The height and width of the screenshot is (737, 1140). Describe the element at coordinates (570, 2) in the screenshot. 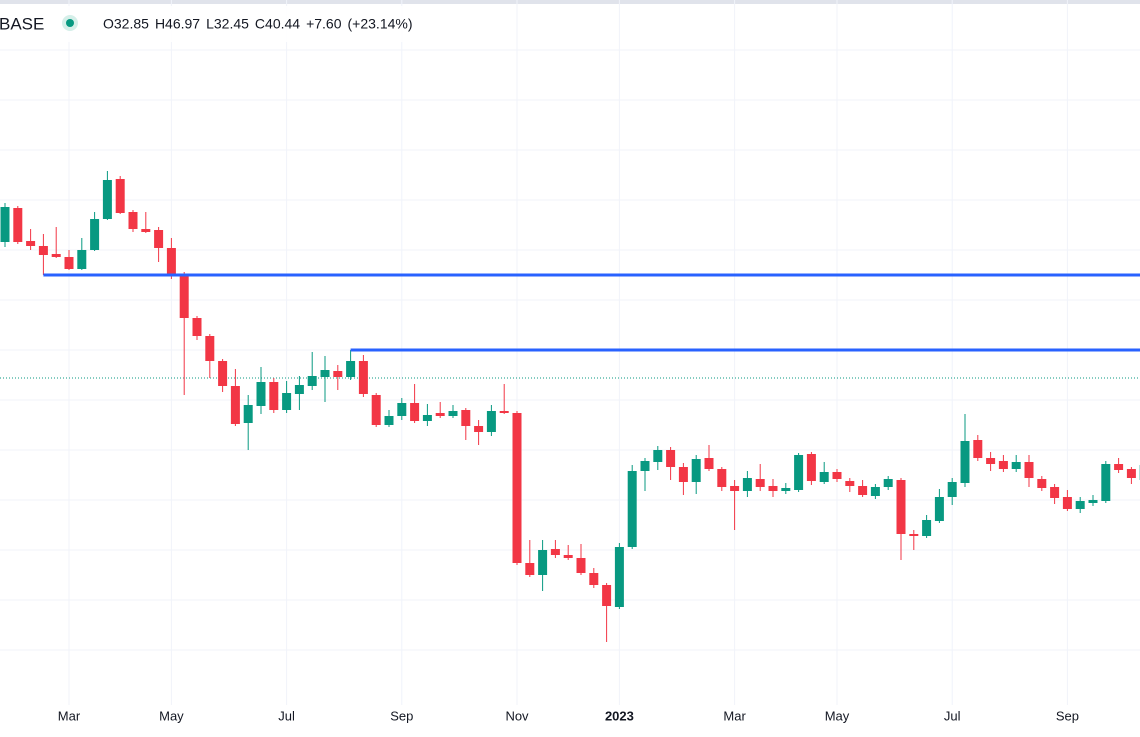

I see `top-border` at that location.